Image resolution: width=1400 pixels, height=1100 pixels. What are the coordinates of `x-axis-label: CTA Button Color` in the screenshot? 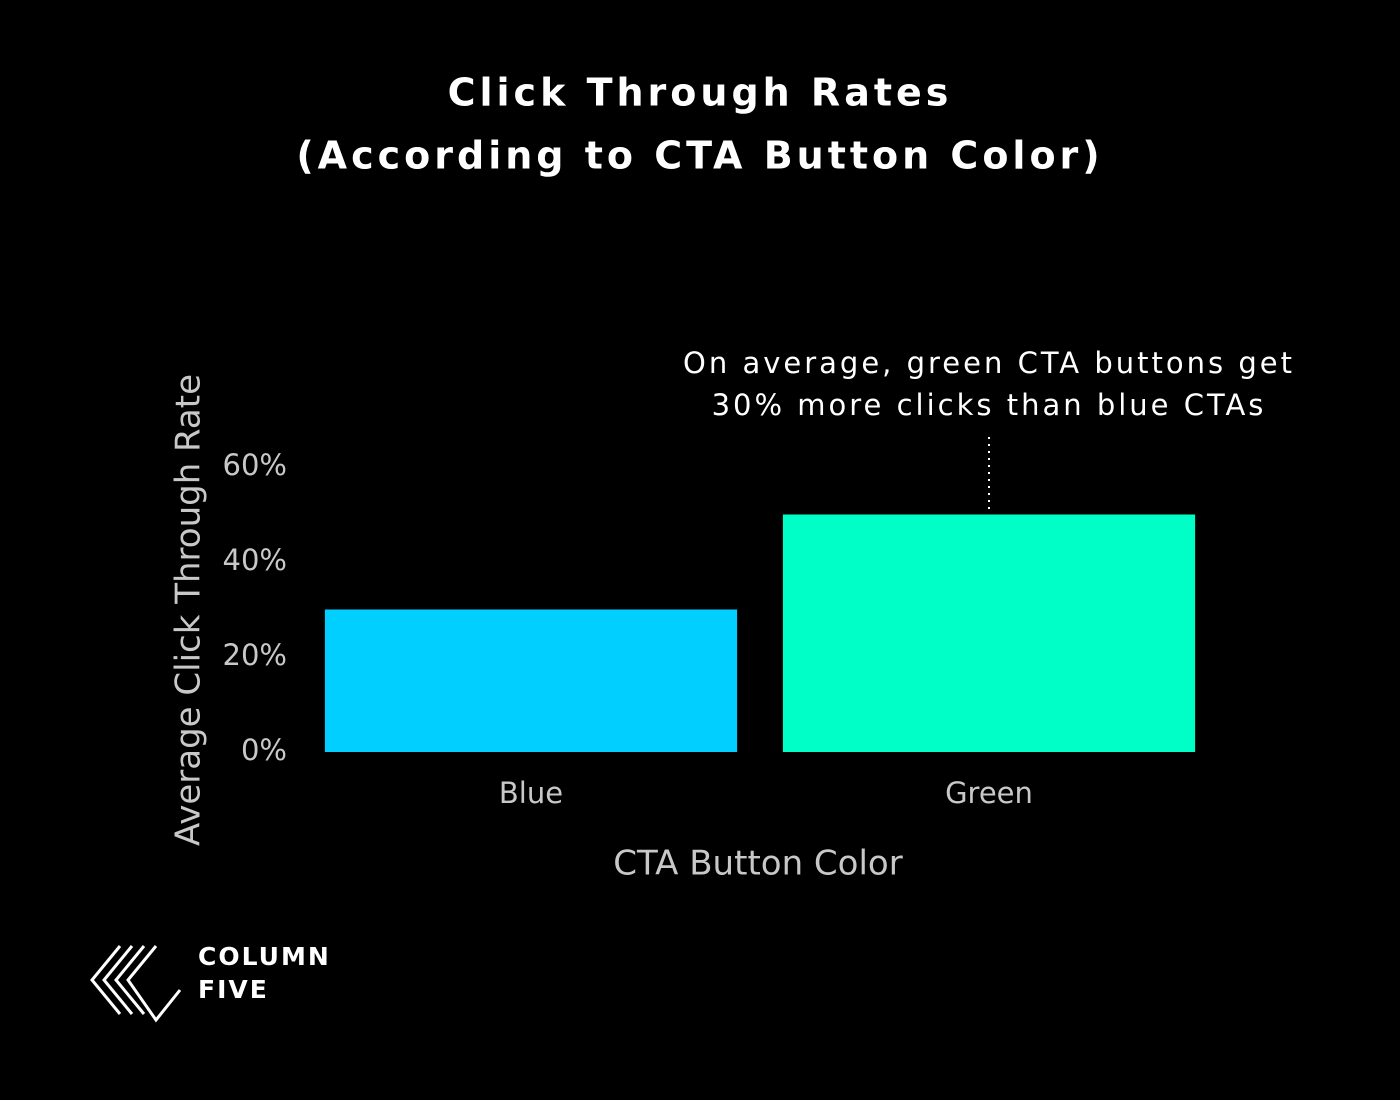 It's located at (757, 864).